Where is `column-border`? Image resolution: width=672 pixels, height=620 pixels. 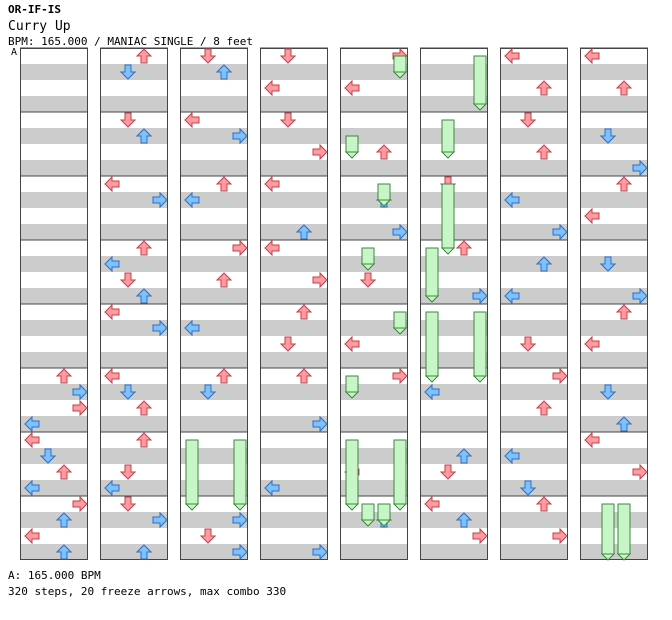
column-border is located at coordinates (454, 304).